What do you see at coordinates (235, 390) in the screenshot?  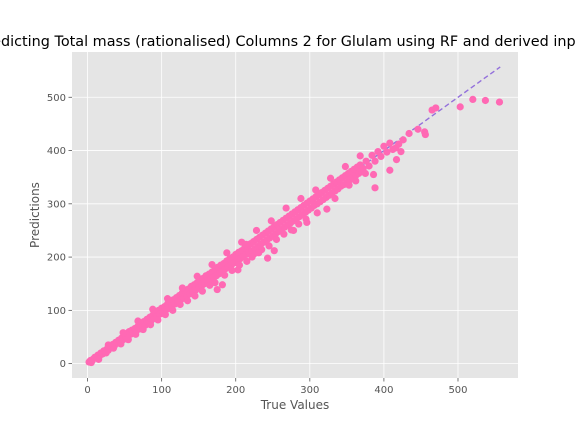 I see `x-tick-label: 200` at bounding box center [235, 390].